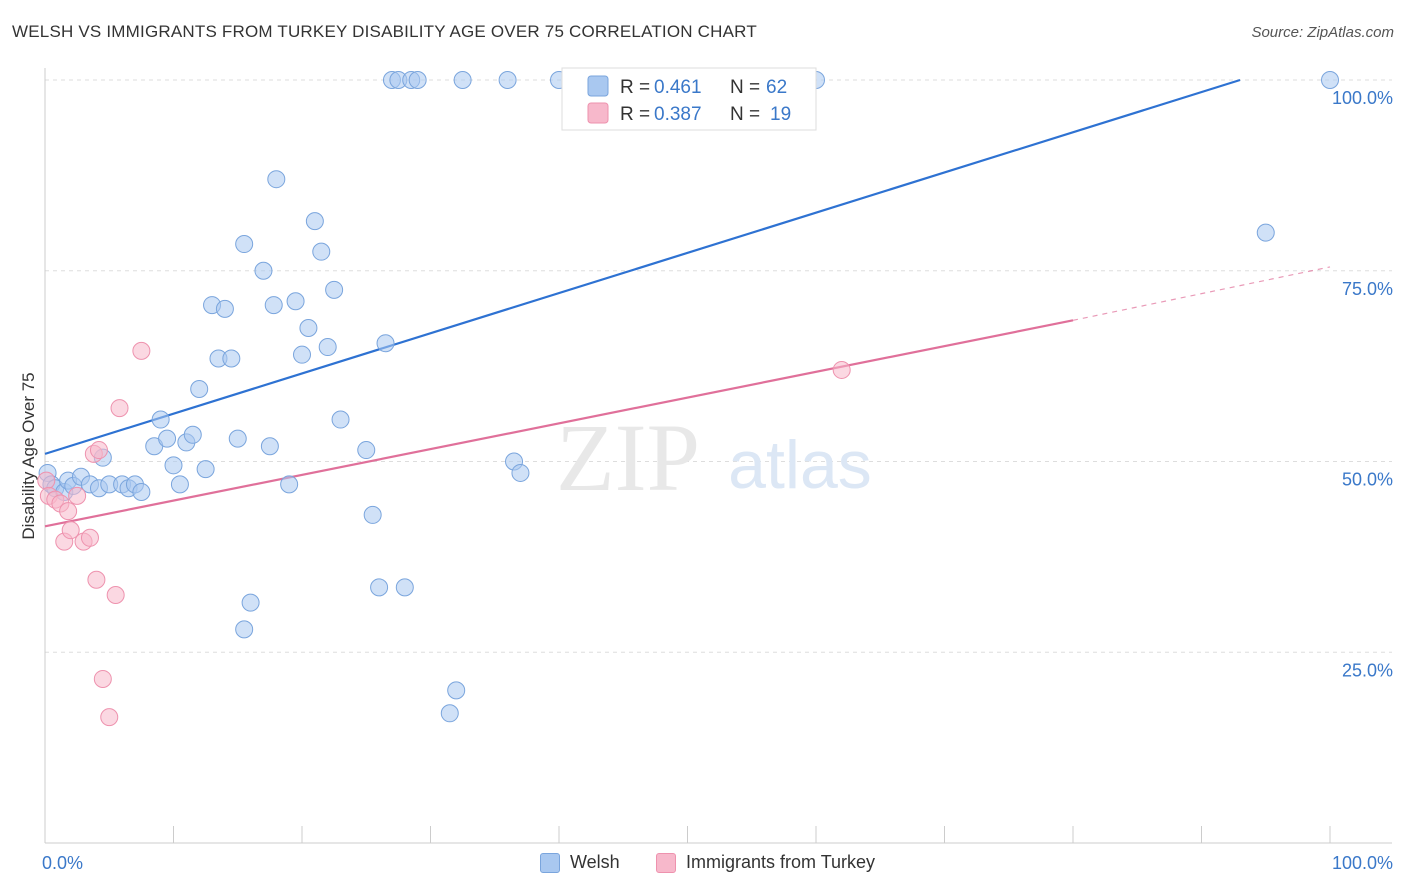 The height and width of the screenshot is (892, 1406). Describe the element at coordinates (1367, 289) in the screenshot. I see `y-tick-label: 75.0%` at that location.